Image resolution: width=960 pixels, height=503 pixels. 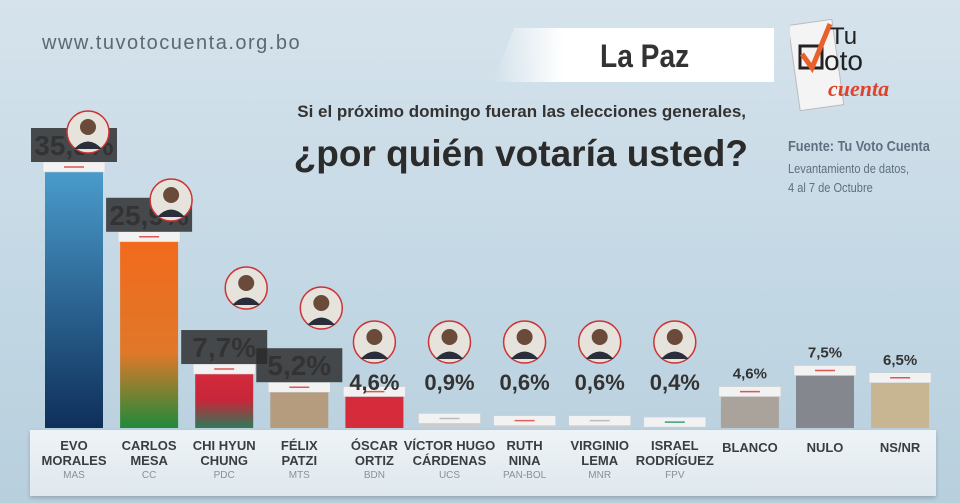 What do you see at coordinates (74, 475) in the screenshot?
I see `party-label: MAS` at bounding box center [74, 475].